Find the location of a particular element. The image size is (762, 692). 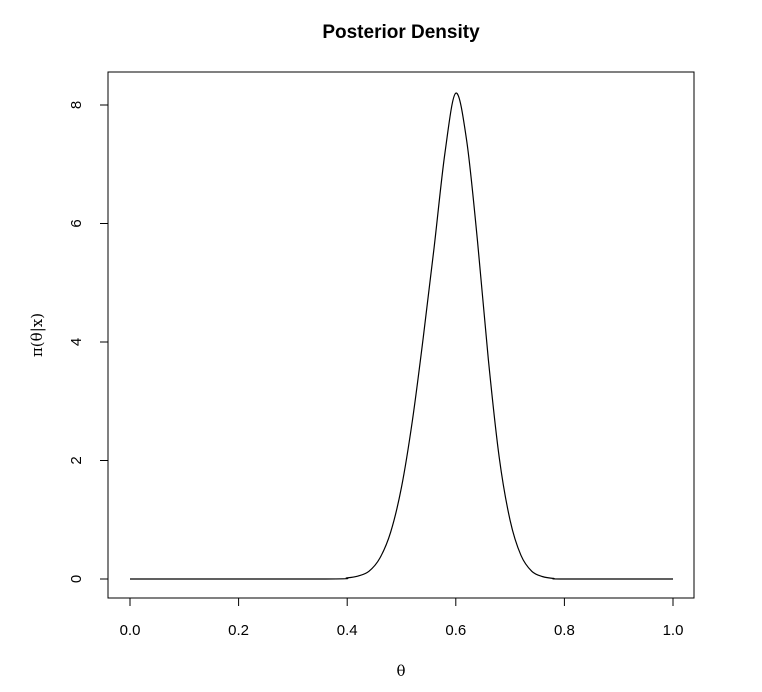

x-tick-label: 0.6 is located at coordinates (455, 630).